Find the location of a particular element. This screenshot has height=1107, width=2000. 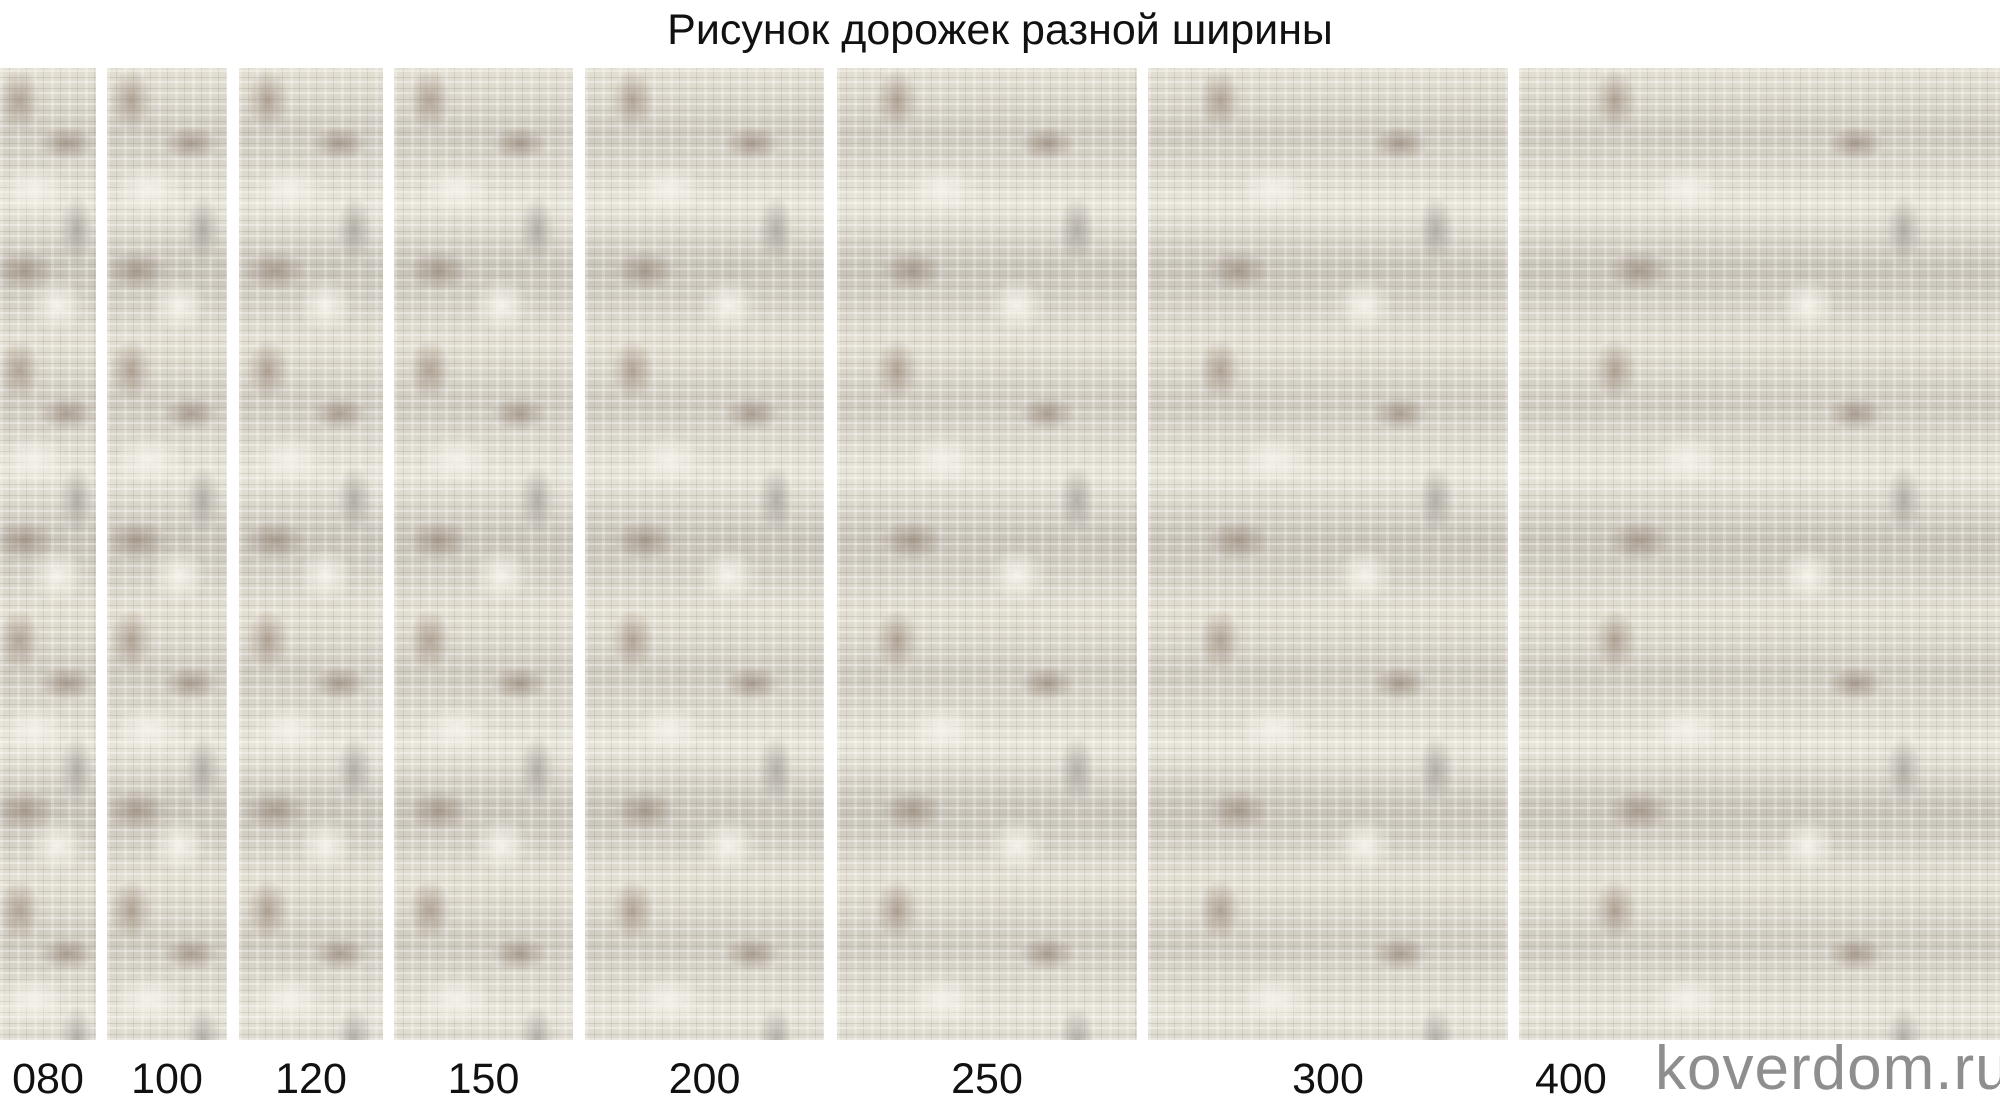

runner-100-image is located at coordinates (167, 554).